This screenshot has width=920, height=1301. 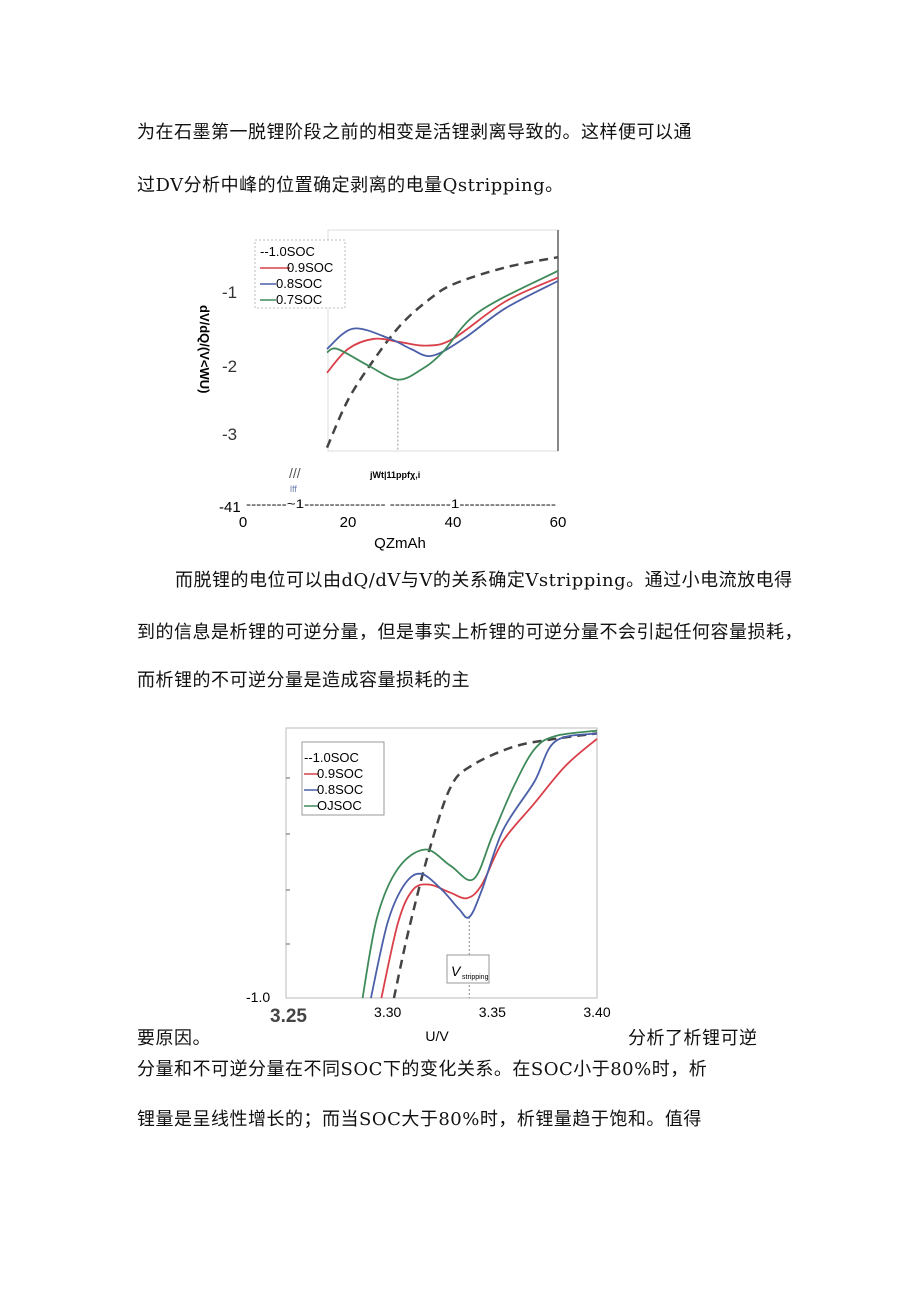 What do you see at coordinates (484, 580) in the screenshot?
I see `paragraph-line: 而脱锂的电位可以由dQ/dV与V的关系确定Vstripping。通过小电流放电得` at bounding box center [484, 580].